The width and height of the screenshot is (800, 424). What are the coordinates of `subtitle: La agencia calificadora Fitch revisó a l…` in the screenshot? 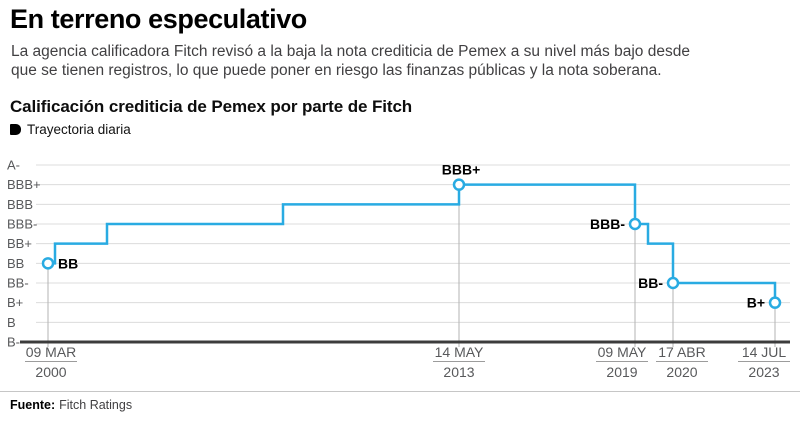 It's located at (381, 61).